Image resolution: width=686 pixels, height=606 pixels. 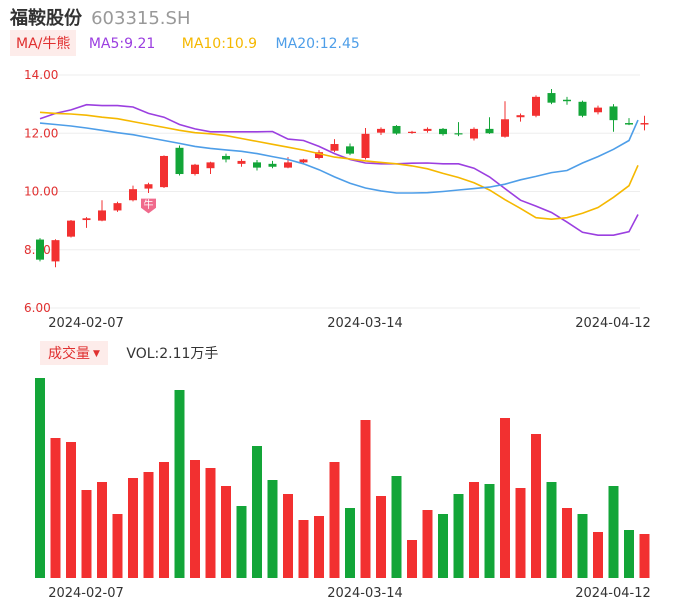 I want to click on stock-code: 603315.SH, so click(x=141, y=18).